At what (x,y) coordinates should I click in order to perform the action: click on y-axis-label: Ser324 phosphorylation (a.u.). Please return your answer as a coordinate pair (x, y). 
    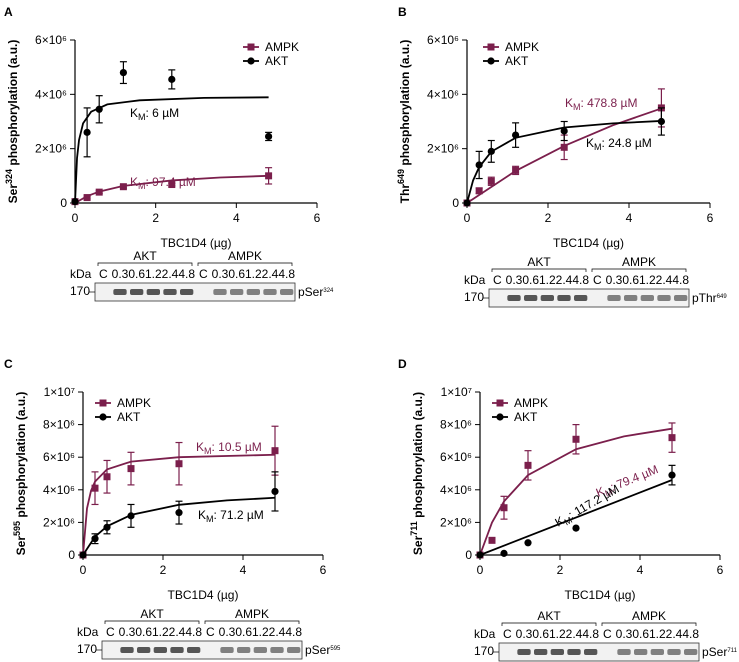
    Looking at the image, I should click on (12, 122).